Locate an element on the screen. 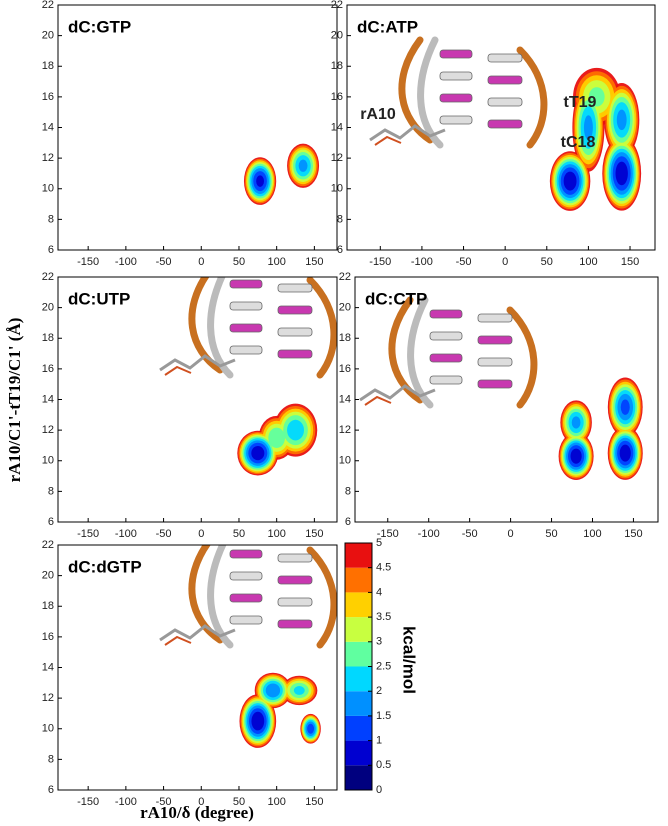 Image resolution: width=668 pixels, height=826 pixels. panel-title: dC:CTP is located at coordinates (396, 298).